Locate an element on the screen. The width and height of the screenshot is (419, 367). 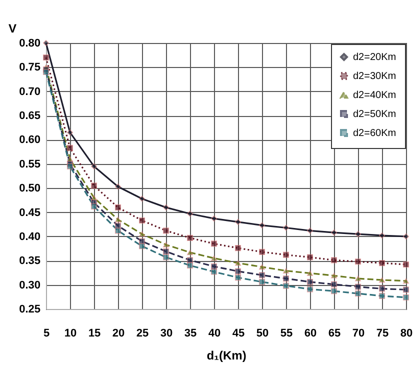
y-tick-label: 0.25 is located at coordinates (29, 310).